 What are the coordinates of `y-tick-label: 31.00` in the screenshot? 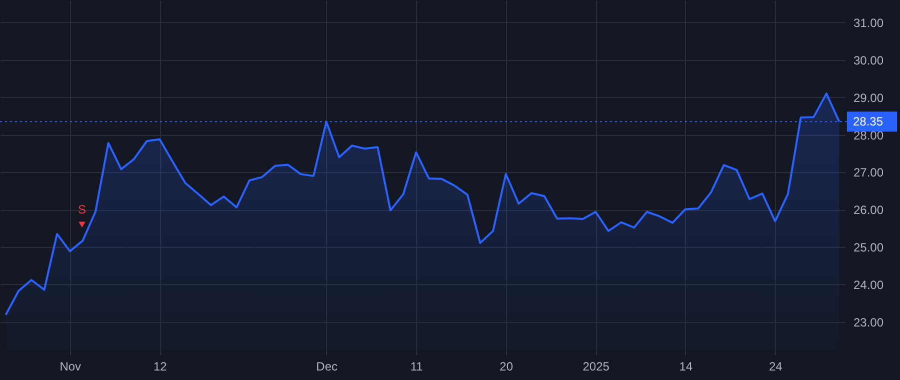 It's located at (869, 23).